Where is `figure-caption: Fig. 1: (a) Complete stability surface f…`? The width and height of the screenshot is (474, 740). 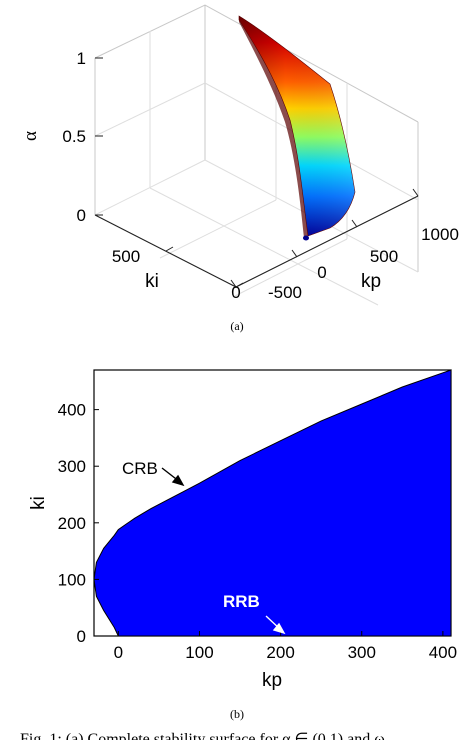 figure-caption: Fig. 1: (a) Complete stability surface f… is located at coordinates (202, 735).